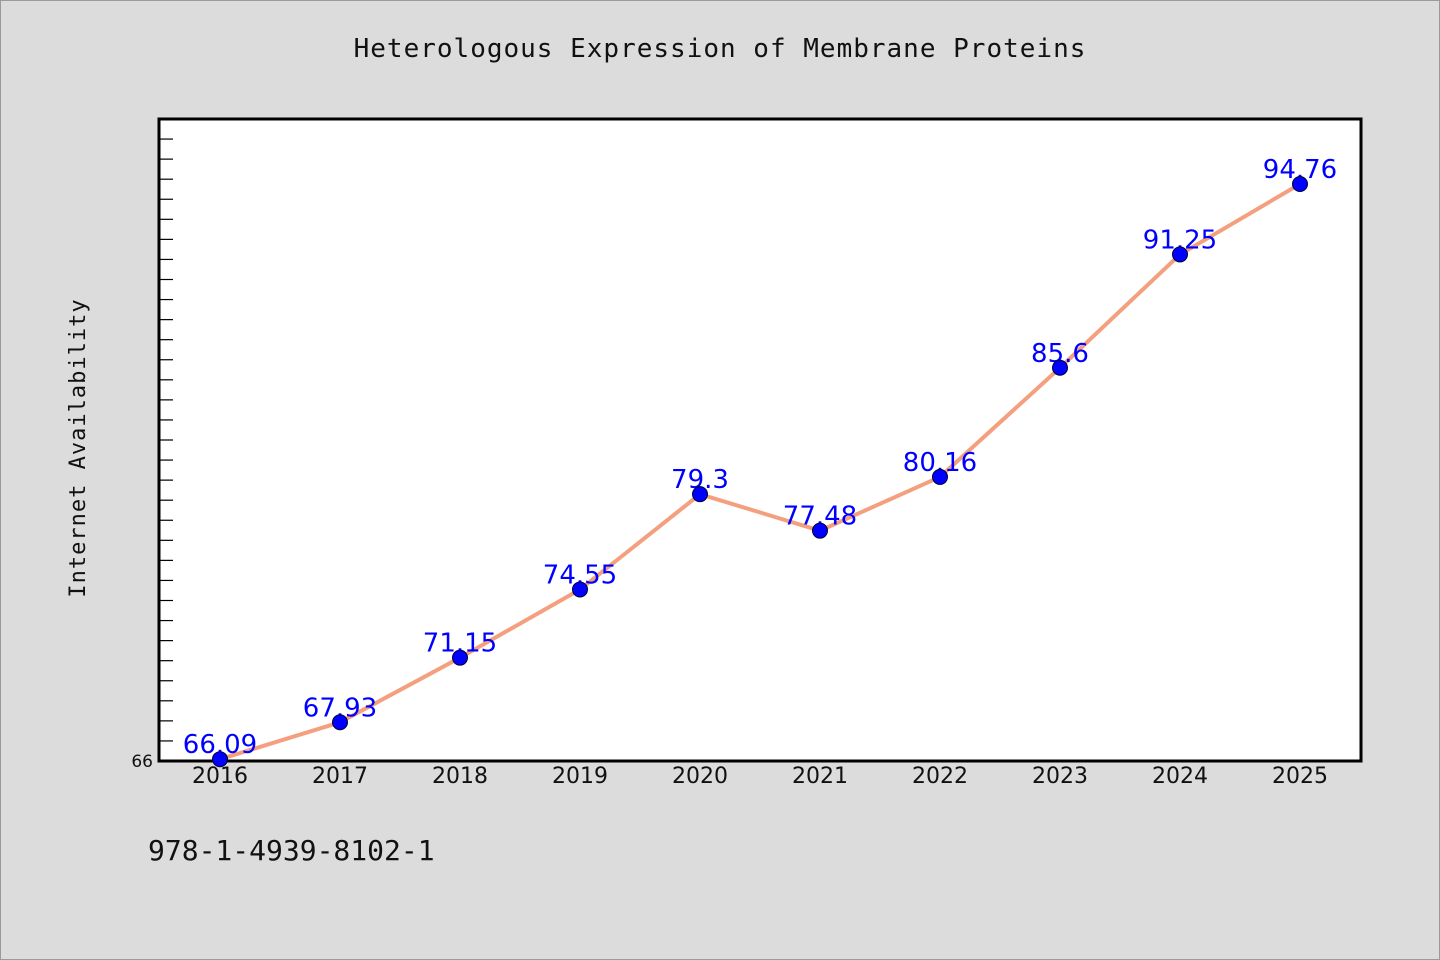  I want to click on y-tick-label: 66, so click(142, 762).